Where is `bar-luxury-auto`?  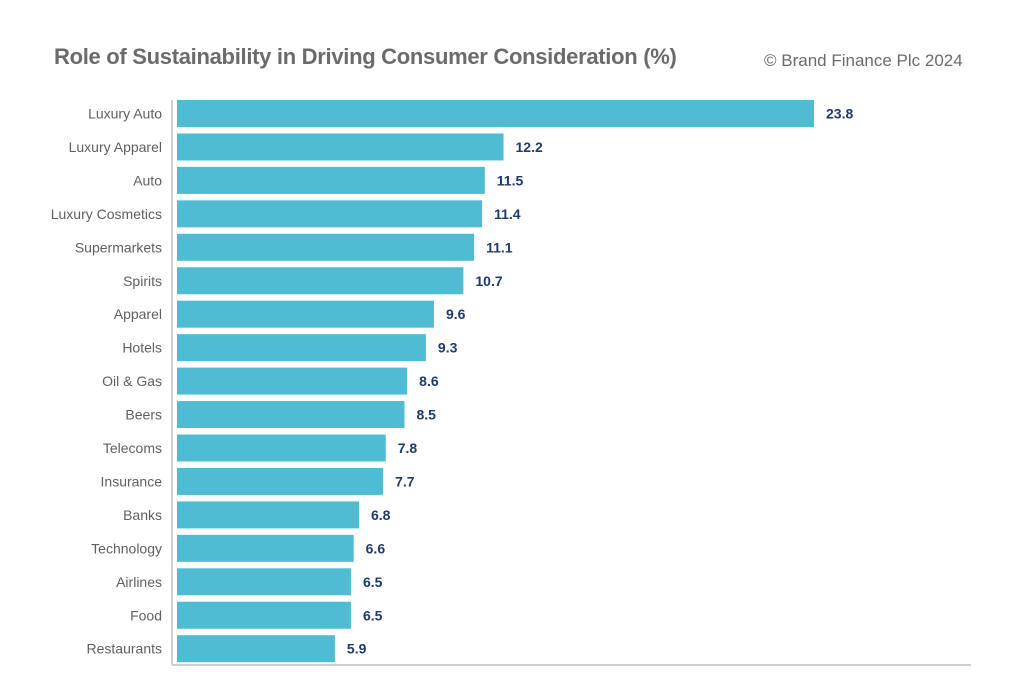 bar-luxury-auto is located at coordinates (495, 113).